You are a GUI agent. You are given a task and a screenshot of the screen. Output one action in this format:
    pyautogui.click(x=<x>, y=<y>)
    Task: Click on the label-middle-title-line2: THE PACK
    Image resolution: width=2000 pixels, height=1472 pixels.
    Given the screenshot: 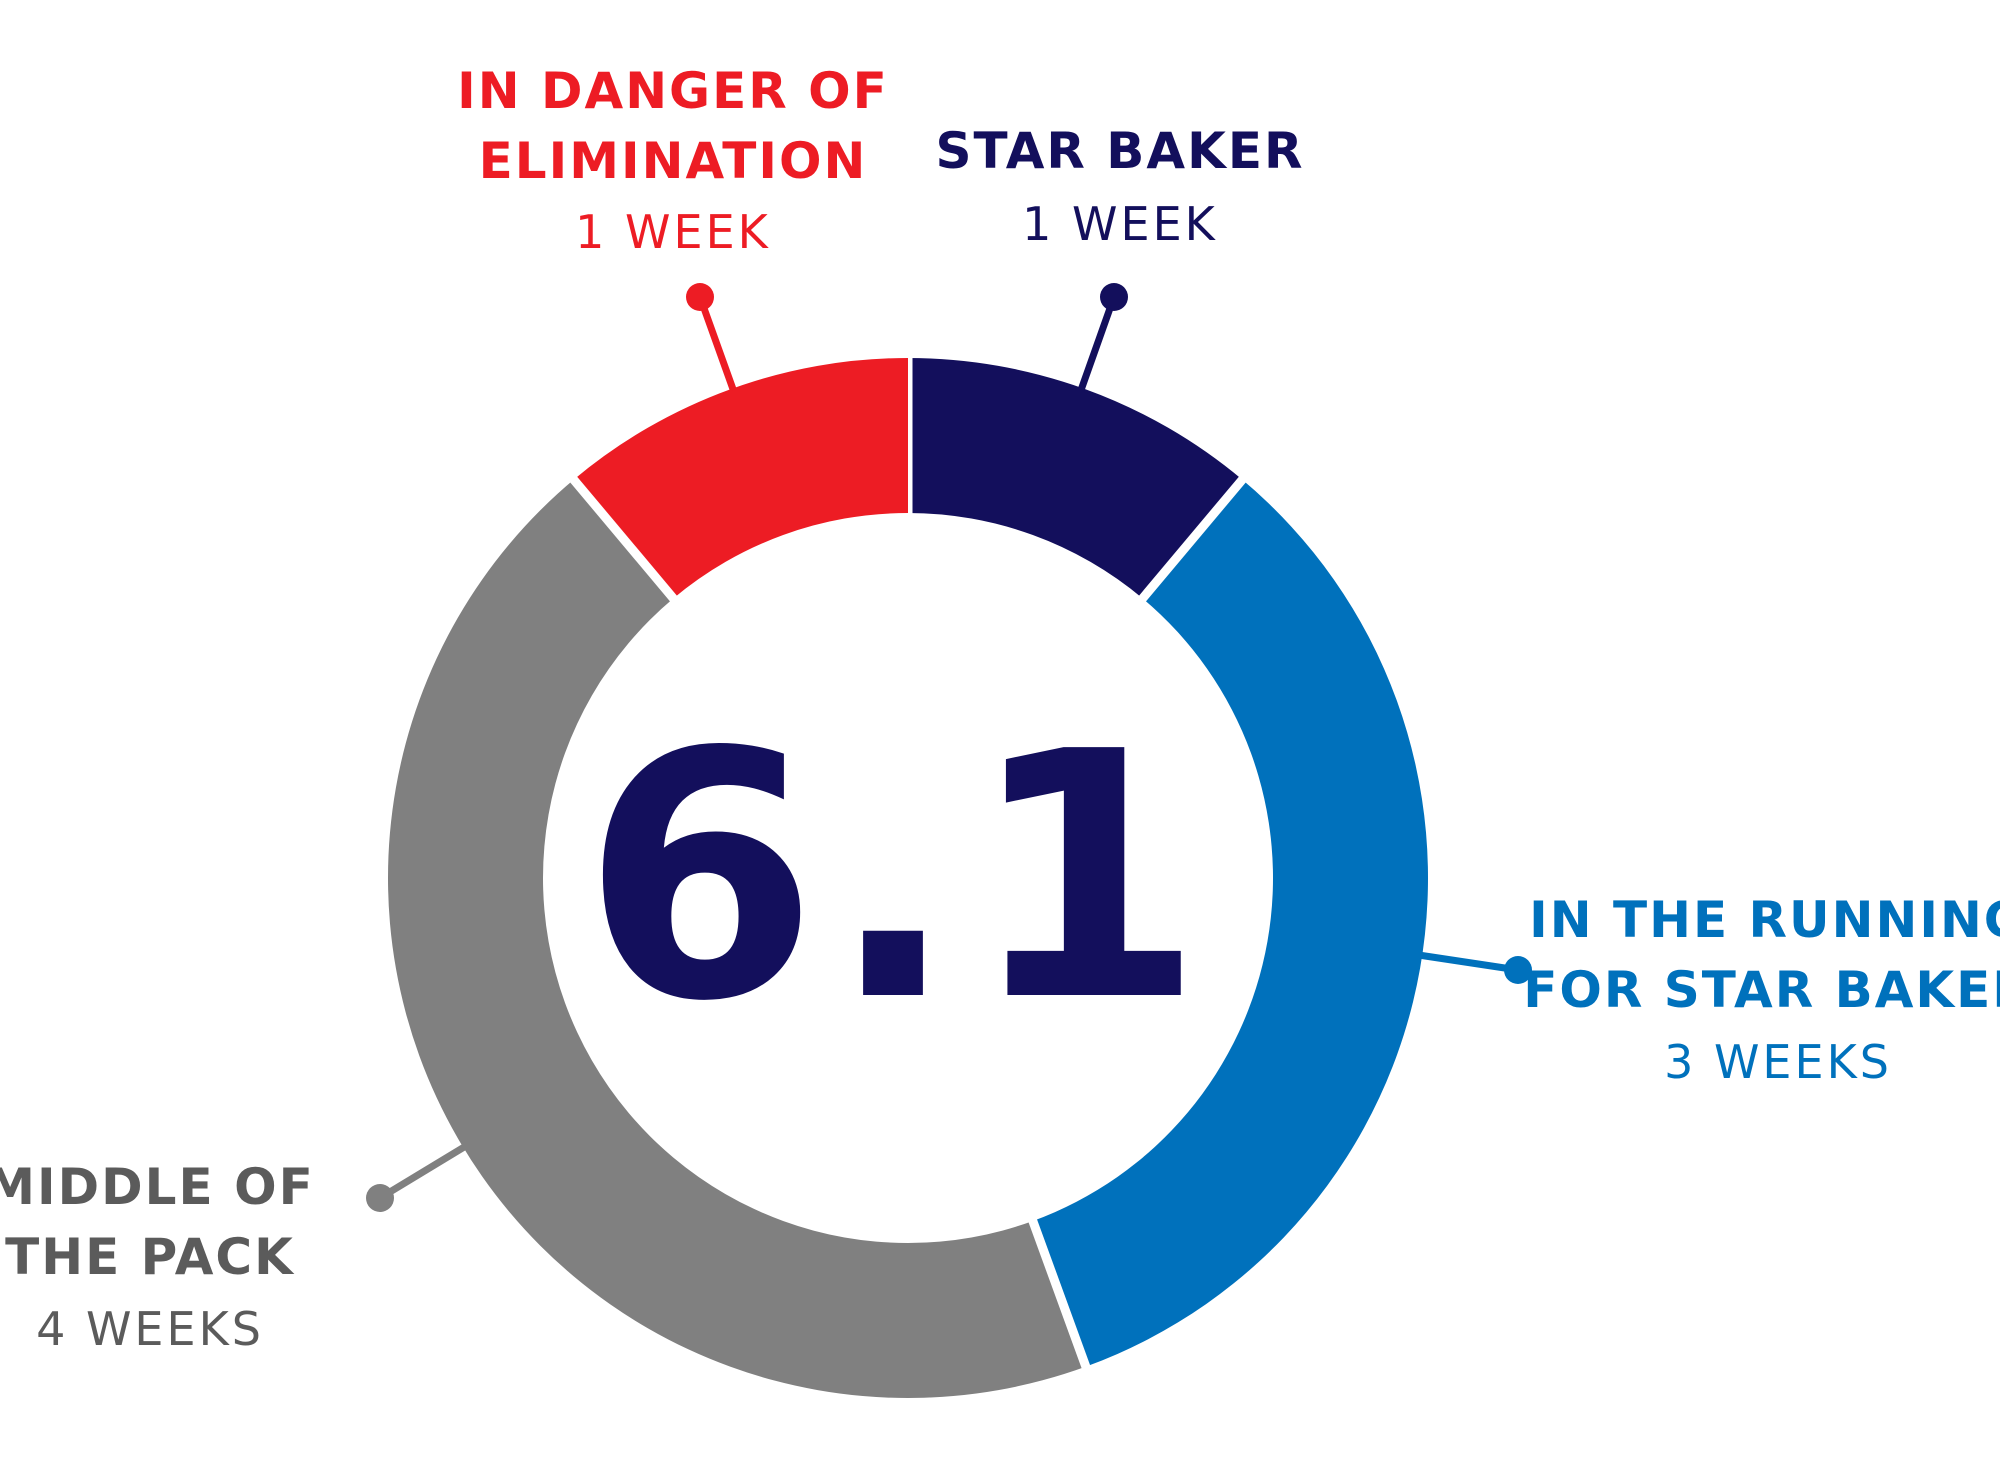 What is the action you would take?
    pyautogui.click(x=150, y=1257)
    